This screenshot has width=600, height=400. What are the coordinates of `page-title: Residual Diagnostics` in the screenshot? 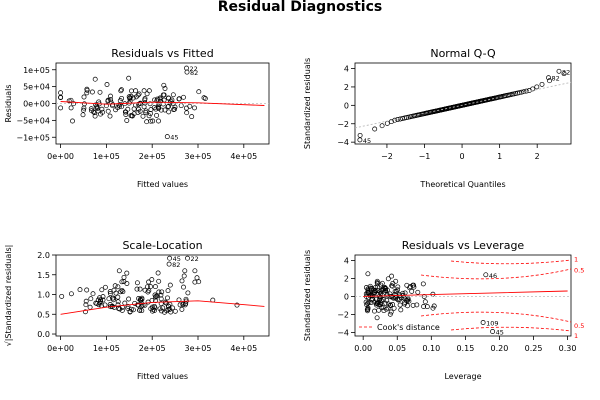 It's located at (300, 7).